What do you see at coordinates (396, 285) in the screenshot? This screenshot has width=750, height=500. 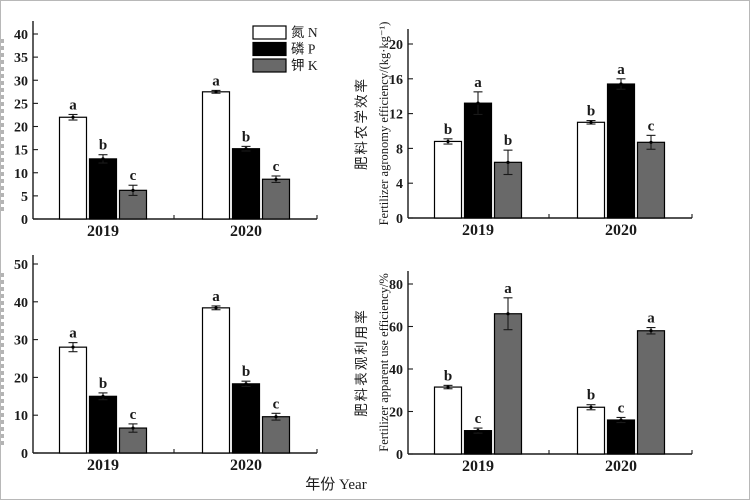 I see `y-tick-label: 80` at bounding box center [396, 285].